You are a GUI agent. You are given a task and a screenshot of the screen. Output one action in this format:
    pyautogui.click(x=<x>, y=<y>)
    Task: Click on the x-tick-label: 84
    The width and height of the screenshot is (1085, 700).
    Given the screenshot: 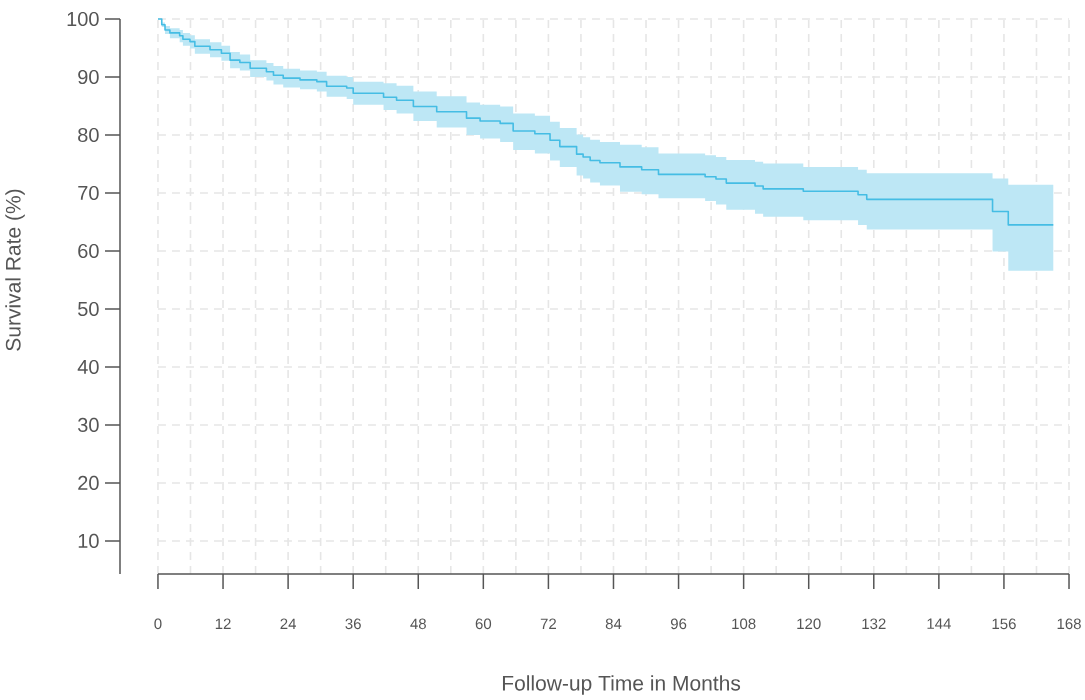 What is the action you would take?
    pyautogui.click(x=613, y=624)
    